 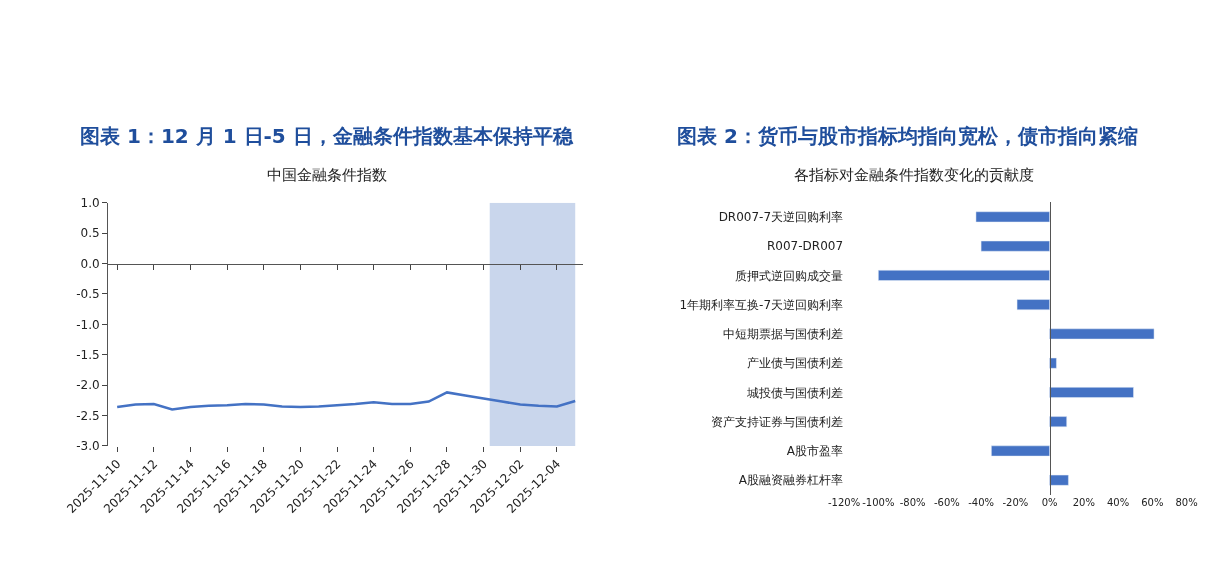 What do you see at coordinates (878, 502) in the screenshot?
I see `x-tick-label: -100%` at bounding box center [878, 502].